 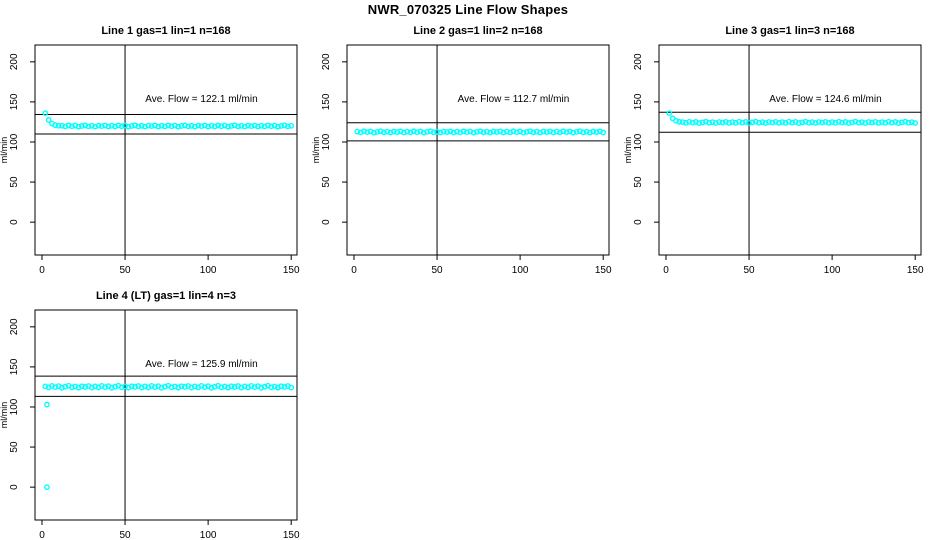 I want to click on svg-text: Ave. Flow = 122.1 ml/min, so click(x=201, y=99).